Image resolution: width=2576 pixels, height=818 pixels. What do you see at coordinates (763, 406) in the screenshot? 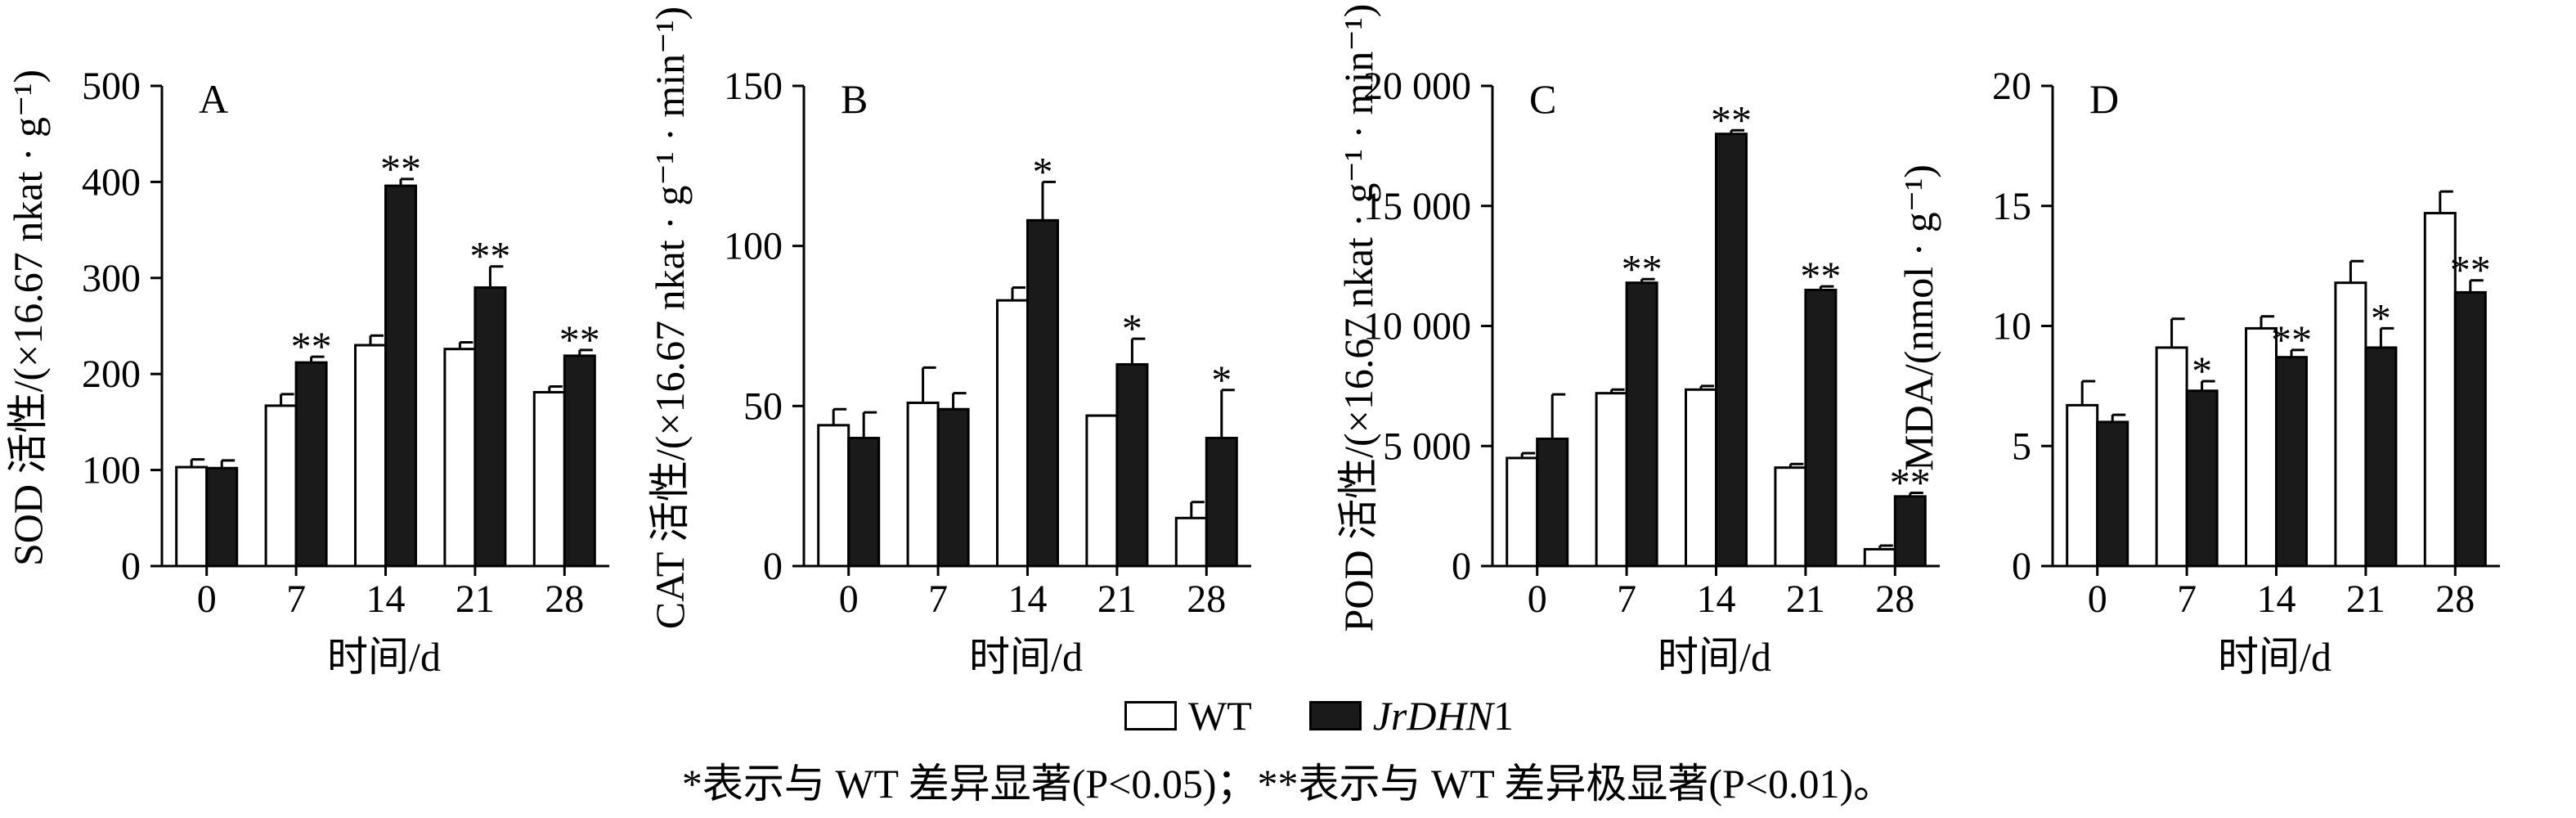
I see `y-tick-label: 50` at bounding box center [763, 406].